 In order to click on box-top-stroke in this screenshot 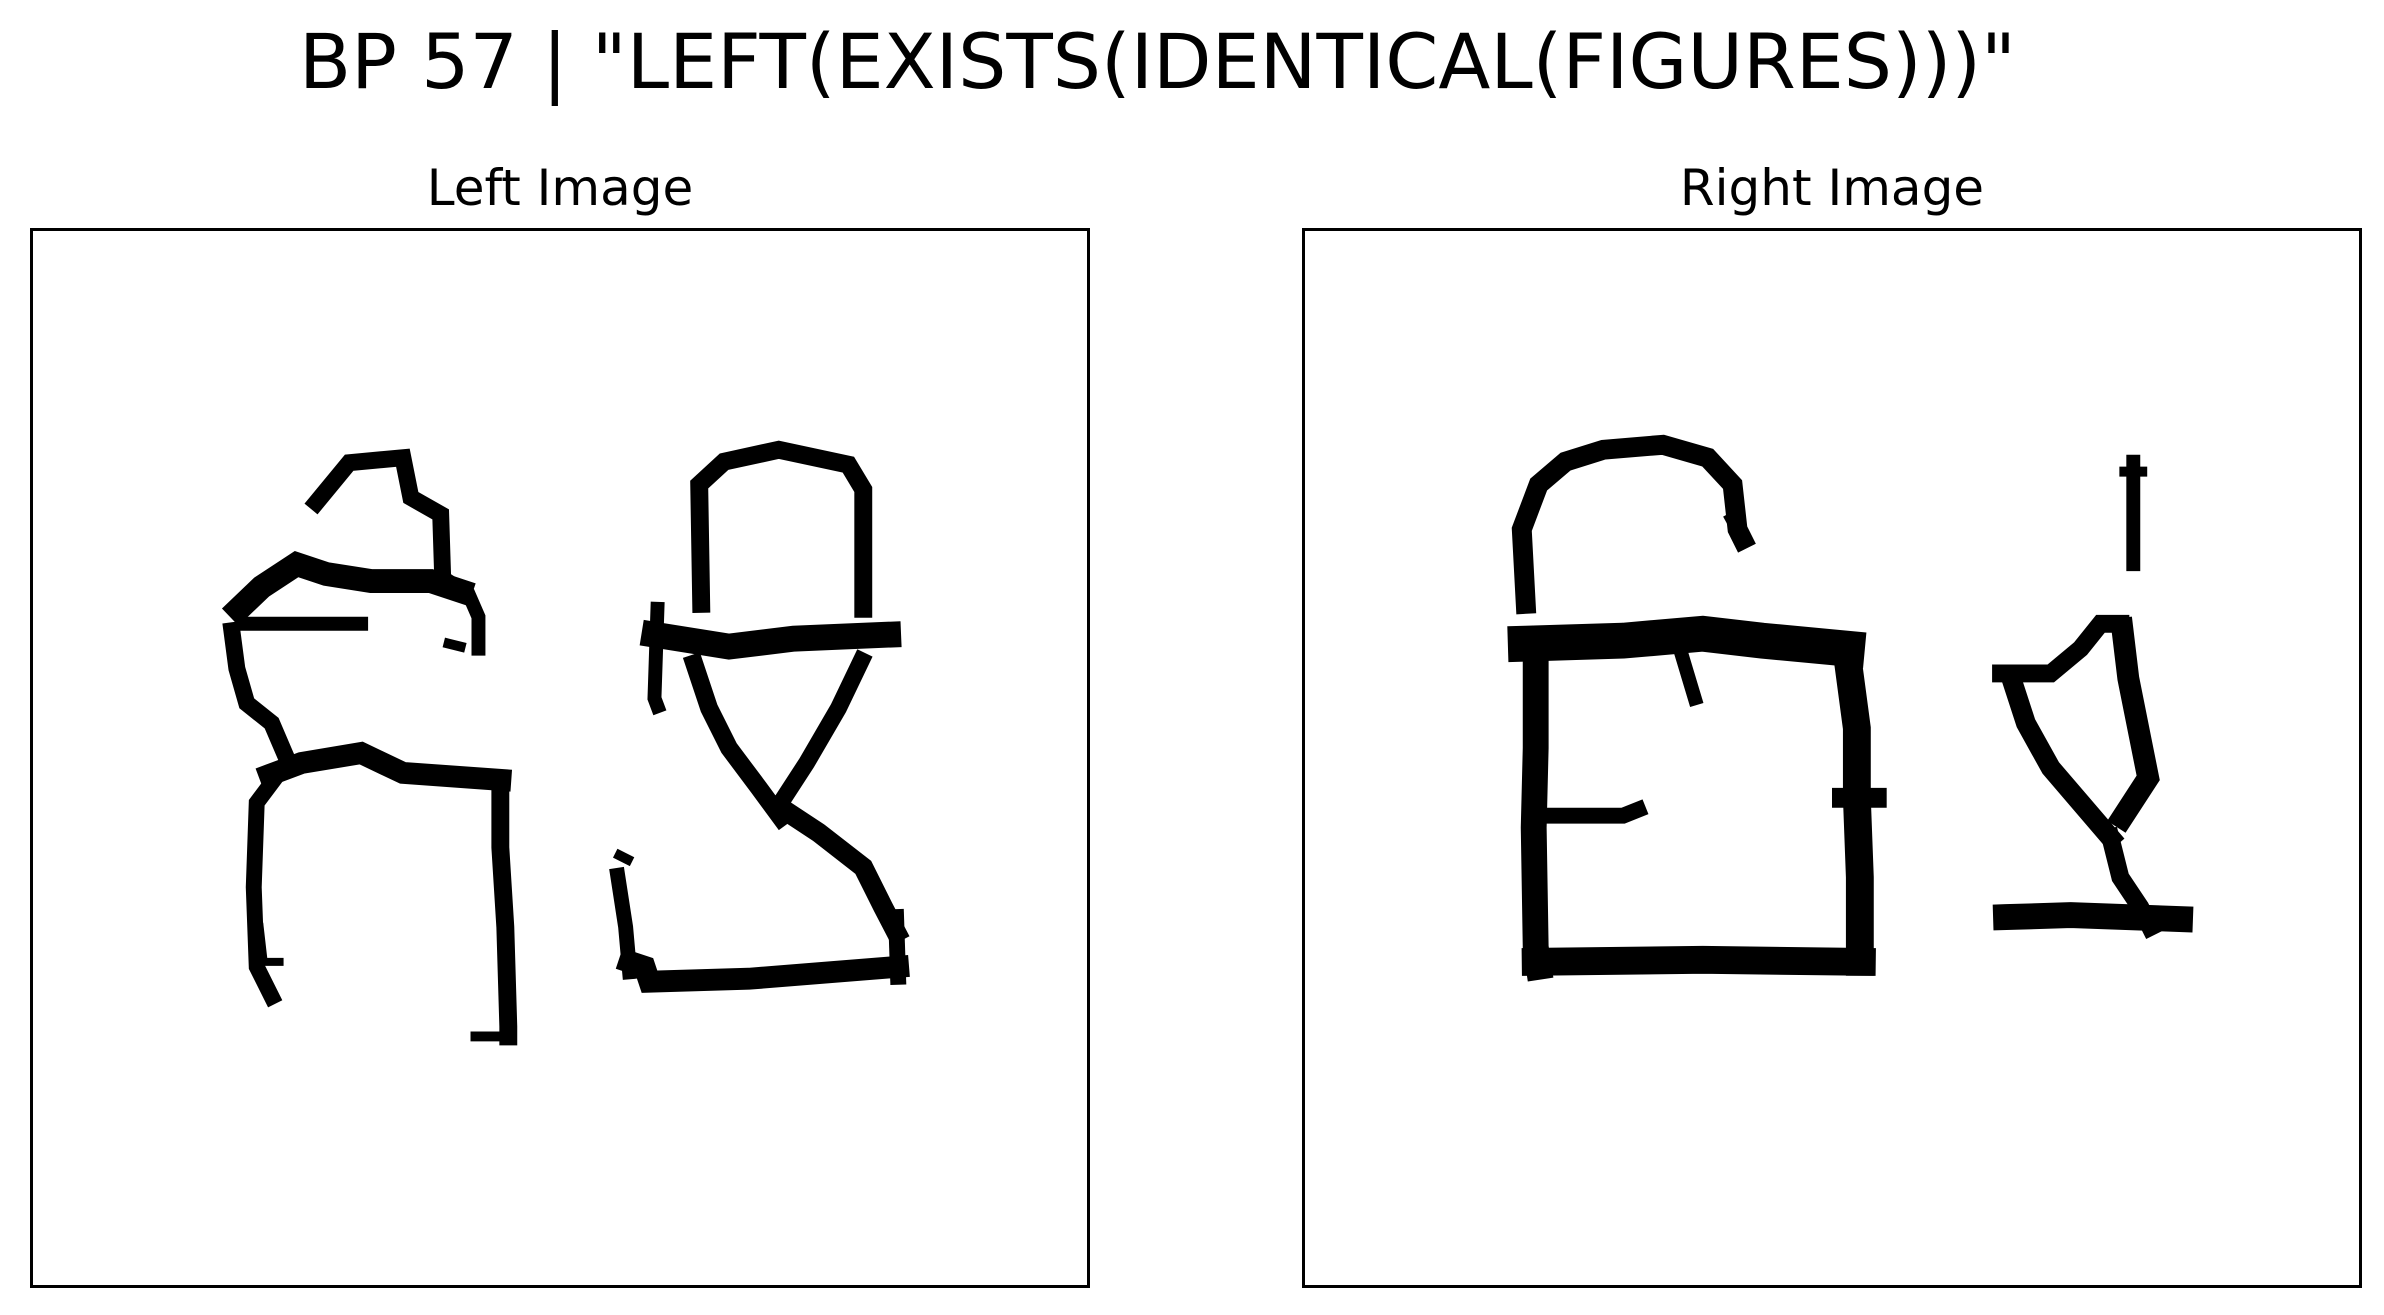, I will do `click(1687, 642)`.